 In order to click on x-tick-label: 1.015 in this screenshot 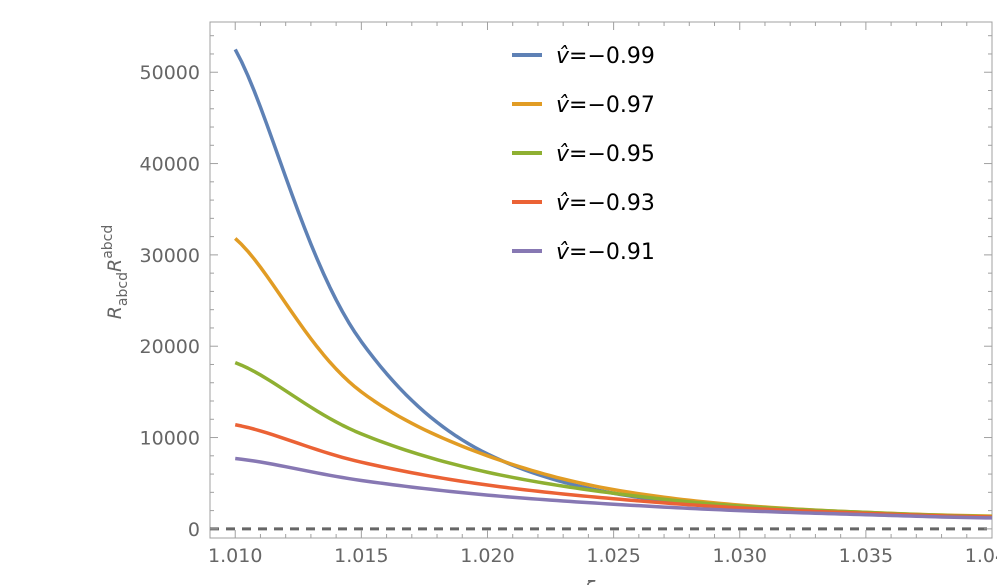, I will do `click(361, 556)`.